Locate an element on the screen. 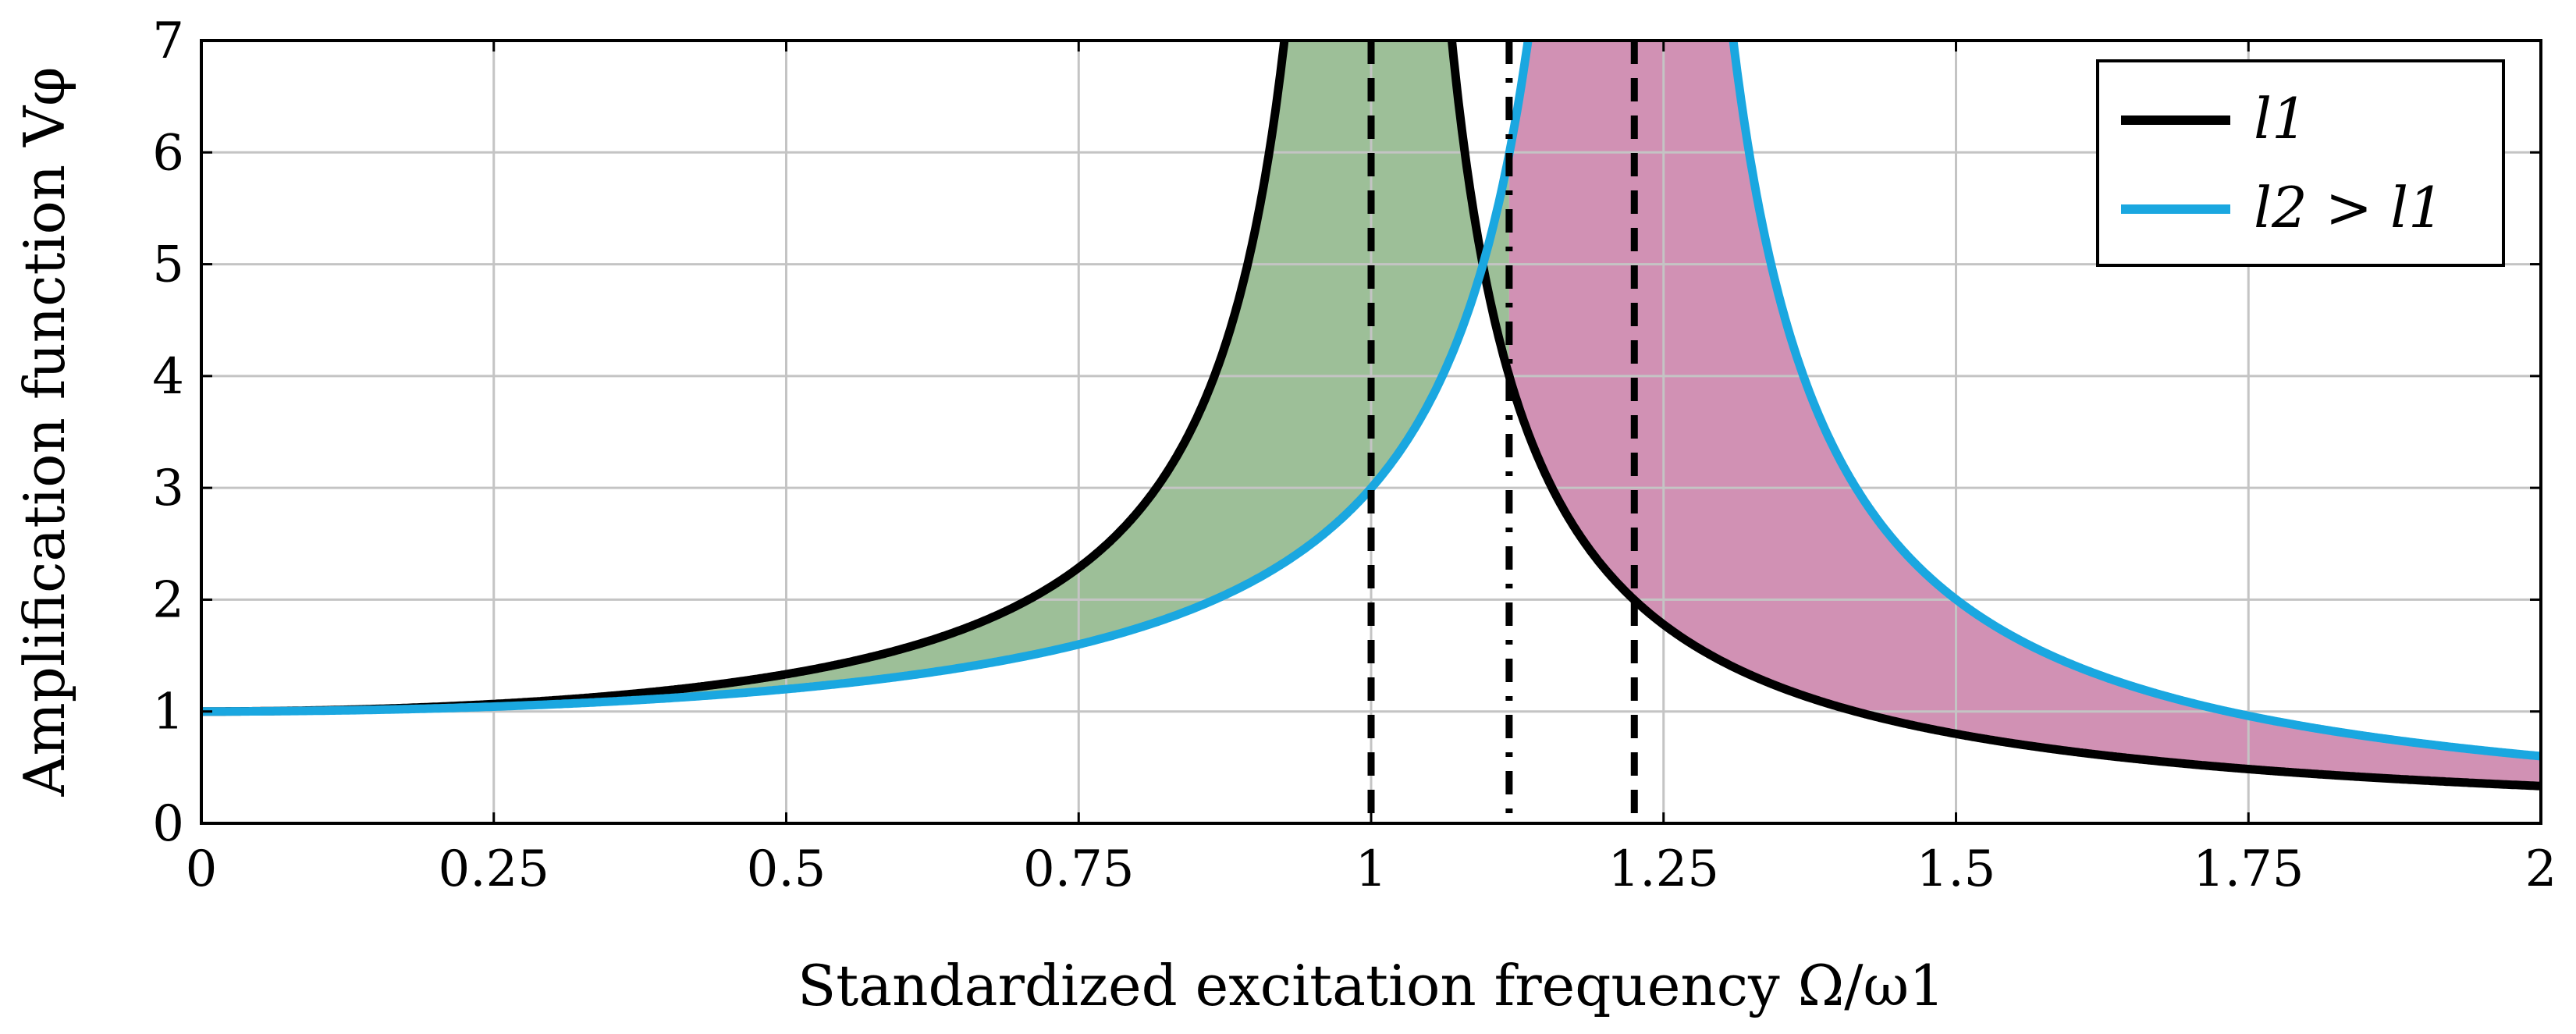  x-tick-label-2: 0.5 is located at coordinates (787, 869).